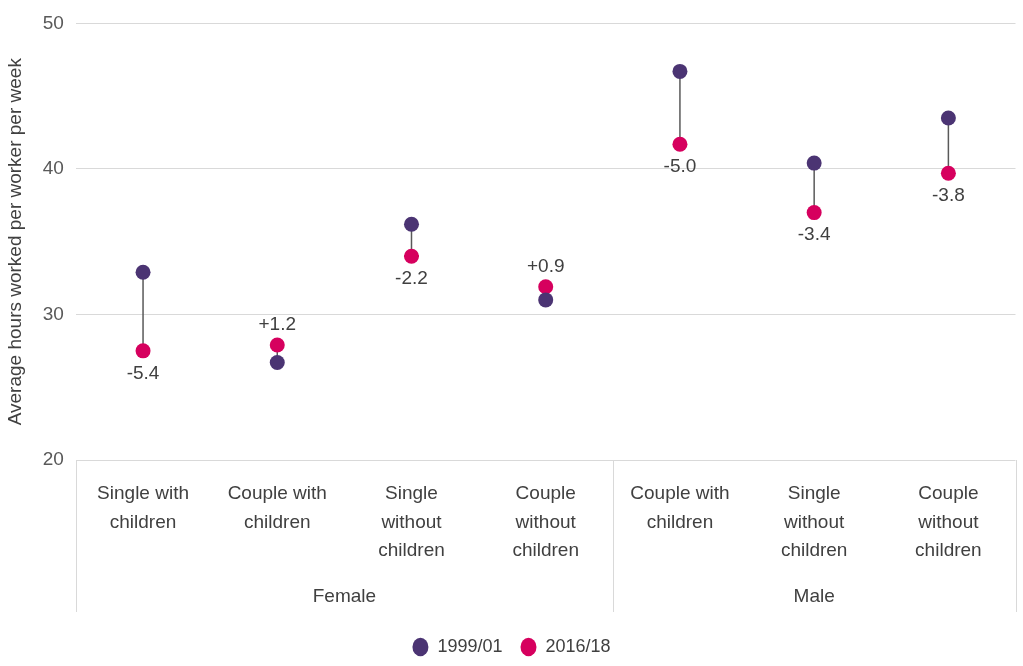  What do you see at coordinates (344, 596) in the screenshot?
I see `text: Female` at bounding box center [344, 596].